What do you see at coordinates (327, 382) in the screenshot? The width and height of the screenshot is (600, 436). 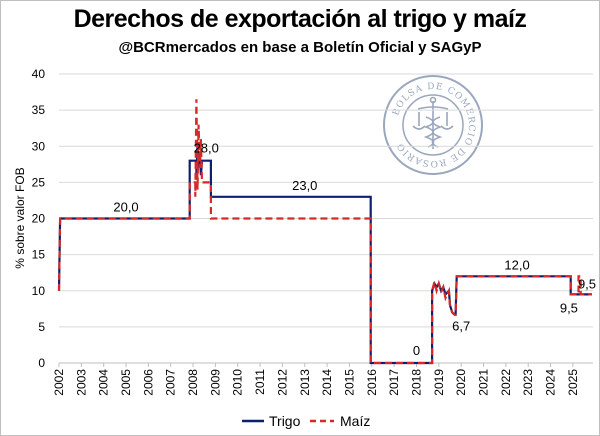 I see `x-tick-label: 2014` at bounding box center [327, 382].